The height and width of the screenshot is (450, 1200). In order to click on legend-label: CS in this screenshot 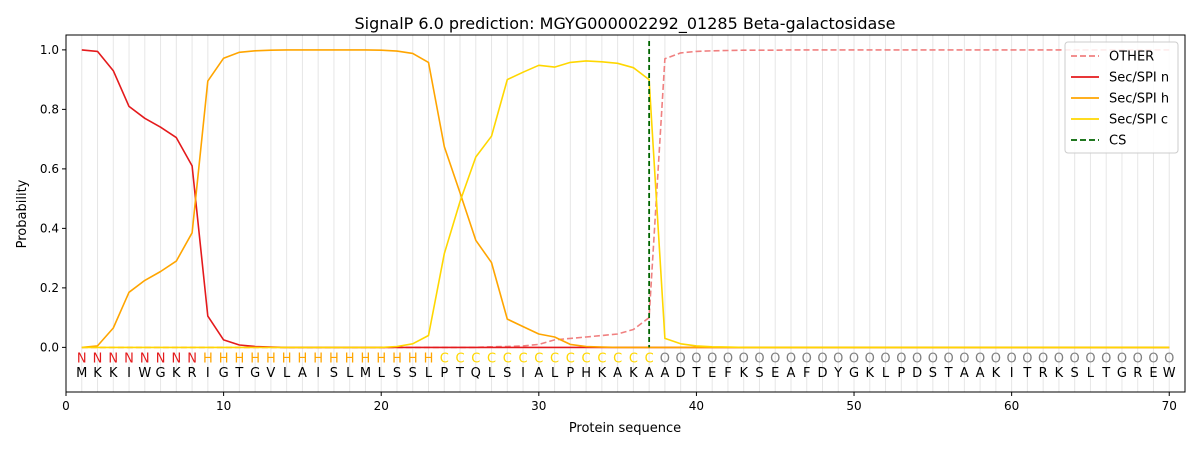, I will do `click(1117, 141)`.